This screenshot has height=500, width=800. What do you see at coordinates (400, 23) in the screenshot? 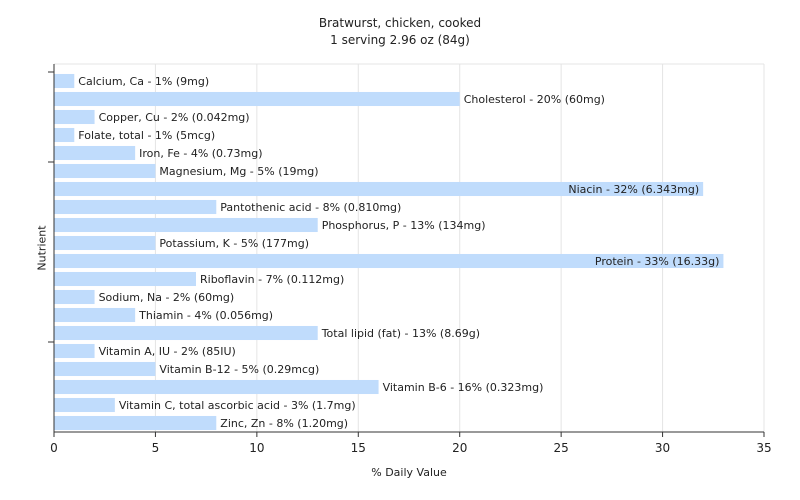
I see `chart-title: Bratwurst, chicken, cooked` at bounding box center [400, 23].